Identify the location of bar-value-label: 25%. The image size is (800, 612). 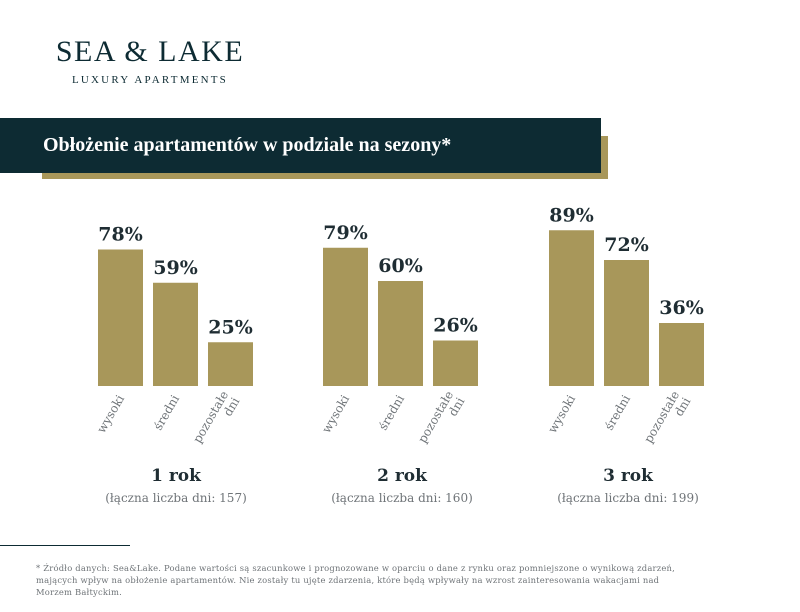
(230, 327).